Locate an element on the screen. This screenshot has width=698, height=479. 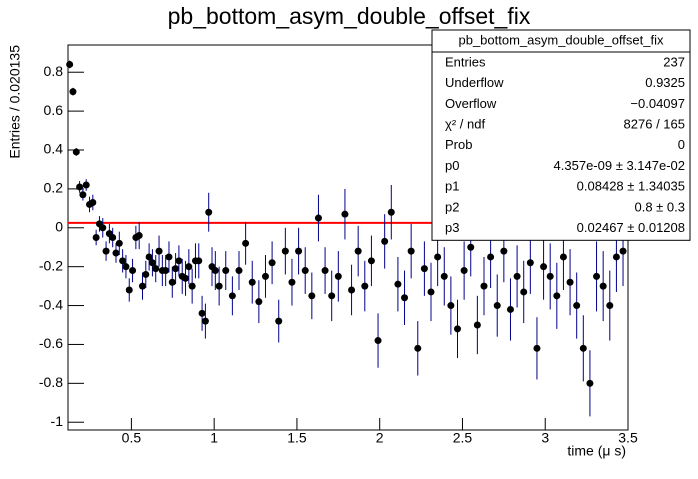
y-tick-label: 0.4 is located at coordinates (54, 149).